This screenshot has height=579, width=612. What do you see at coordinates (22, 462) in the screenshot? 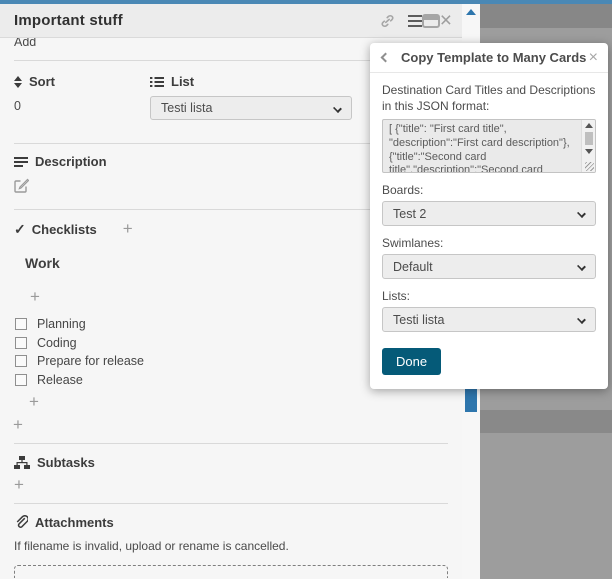
I see `sitemap-icon` at bounding box center [22, 462].